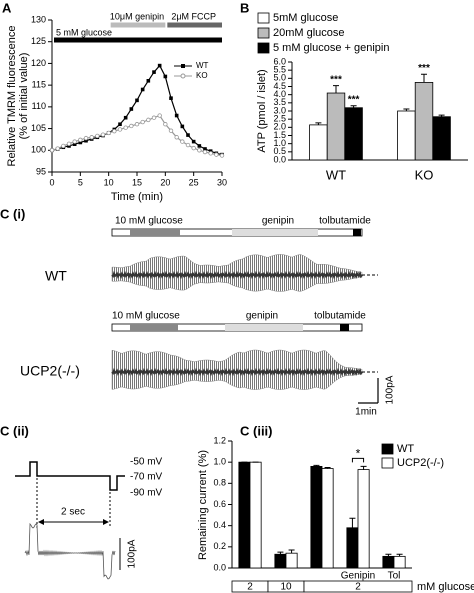 This screenshot has height=593, width=474. What do you see at coordinates (256, 430) in the screenshot?
I see `panel-label: C (iii)` at bounding box center [256, 430].